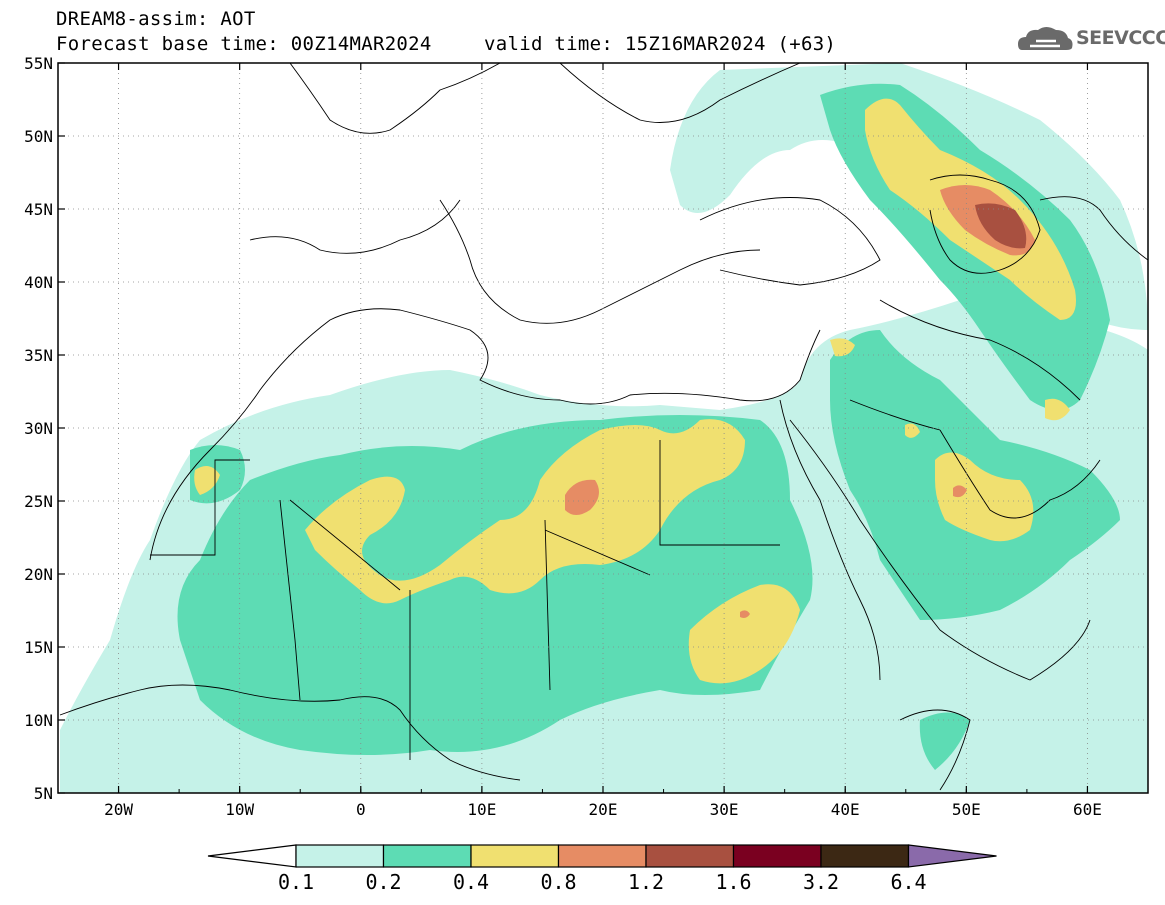 The height and width of the screenshot is (905, 1165). I want to click on lon-label: 40E, so click(845, 809).